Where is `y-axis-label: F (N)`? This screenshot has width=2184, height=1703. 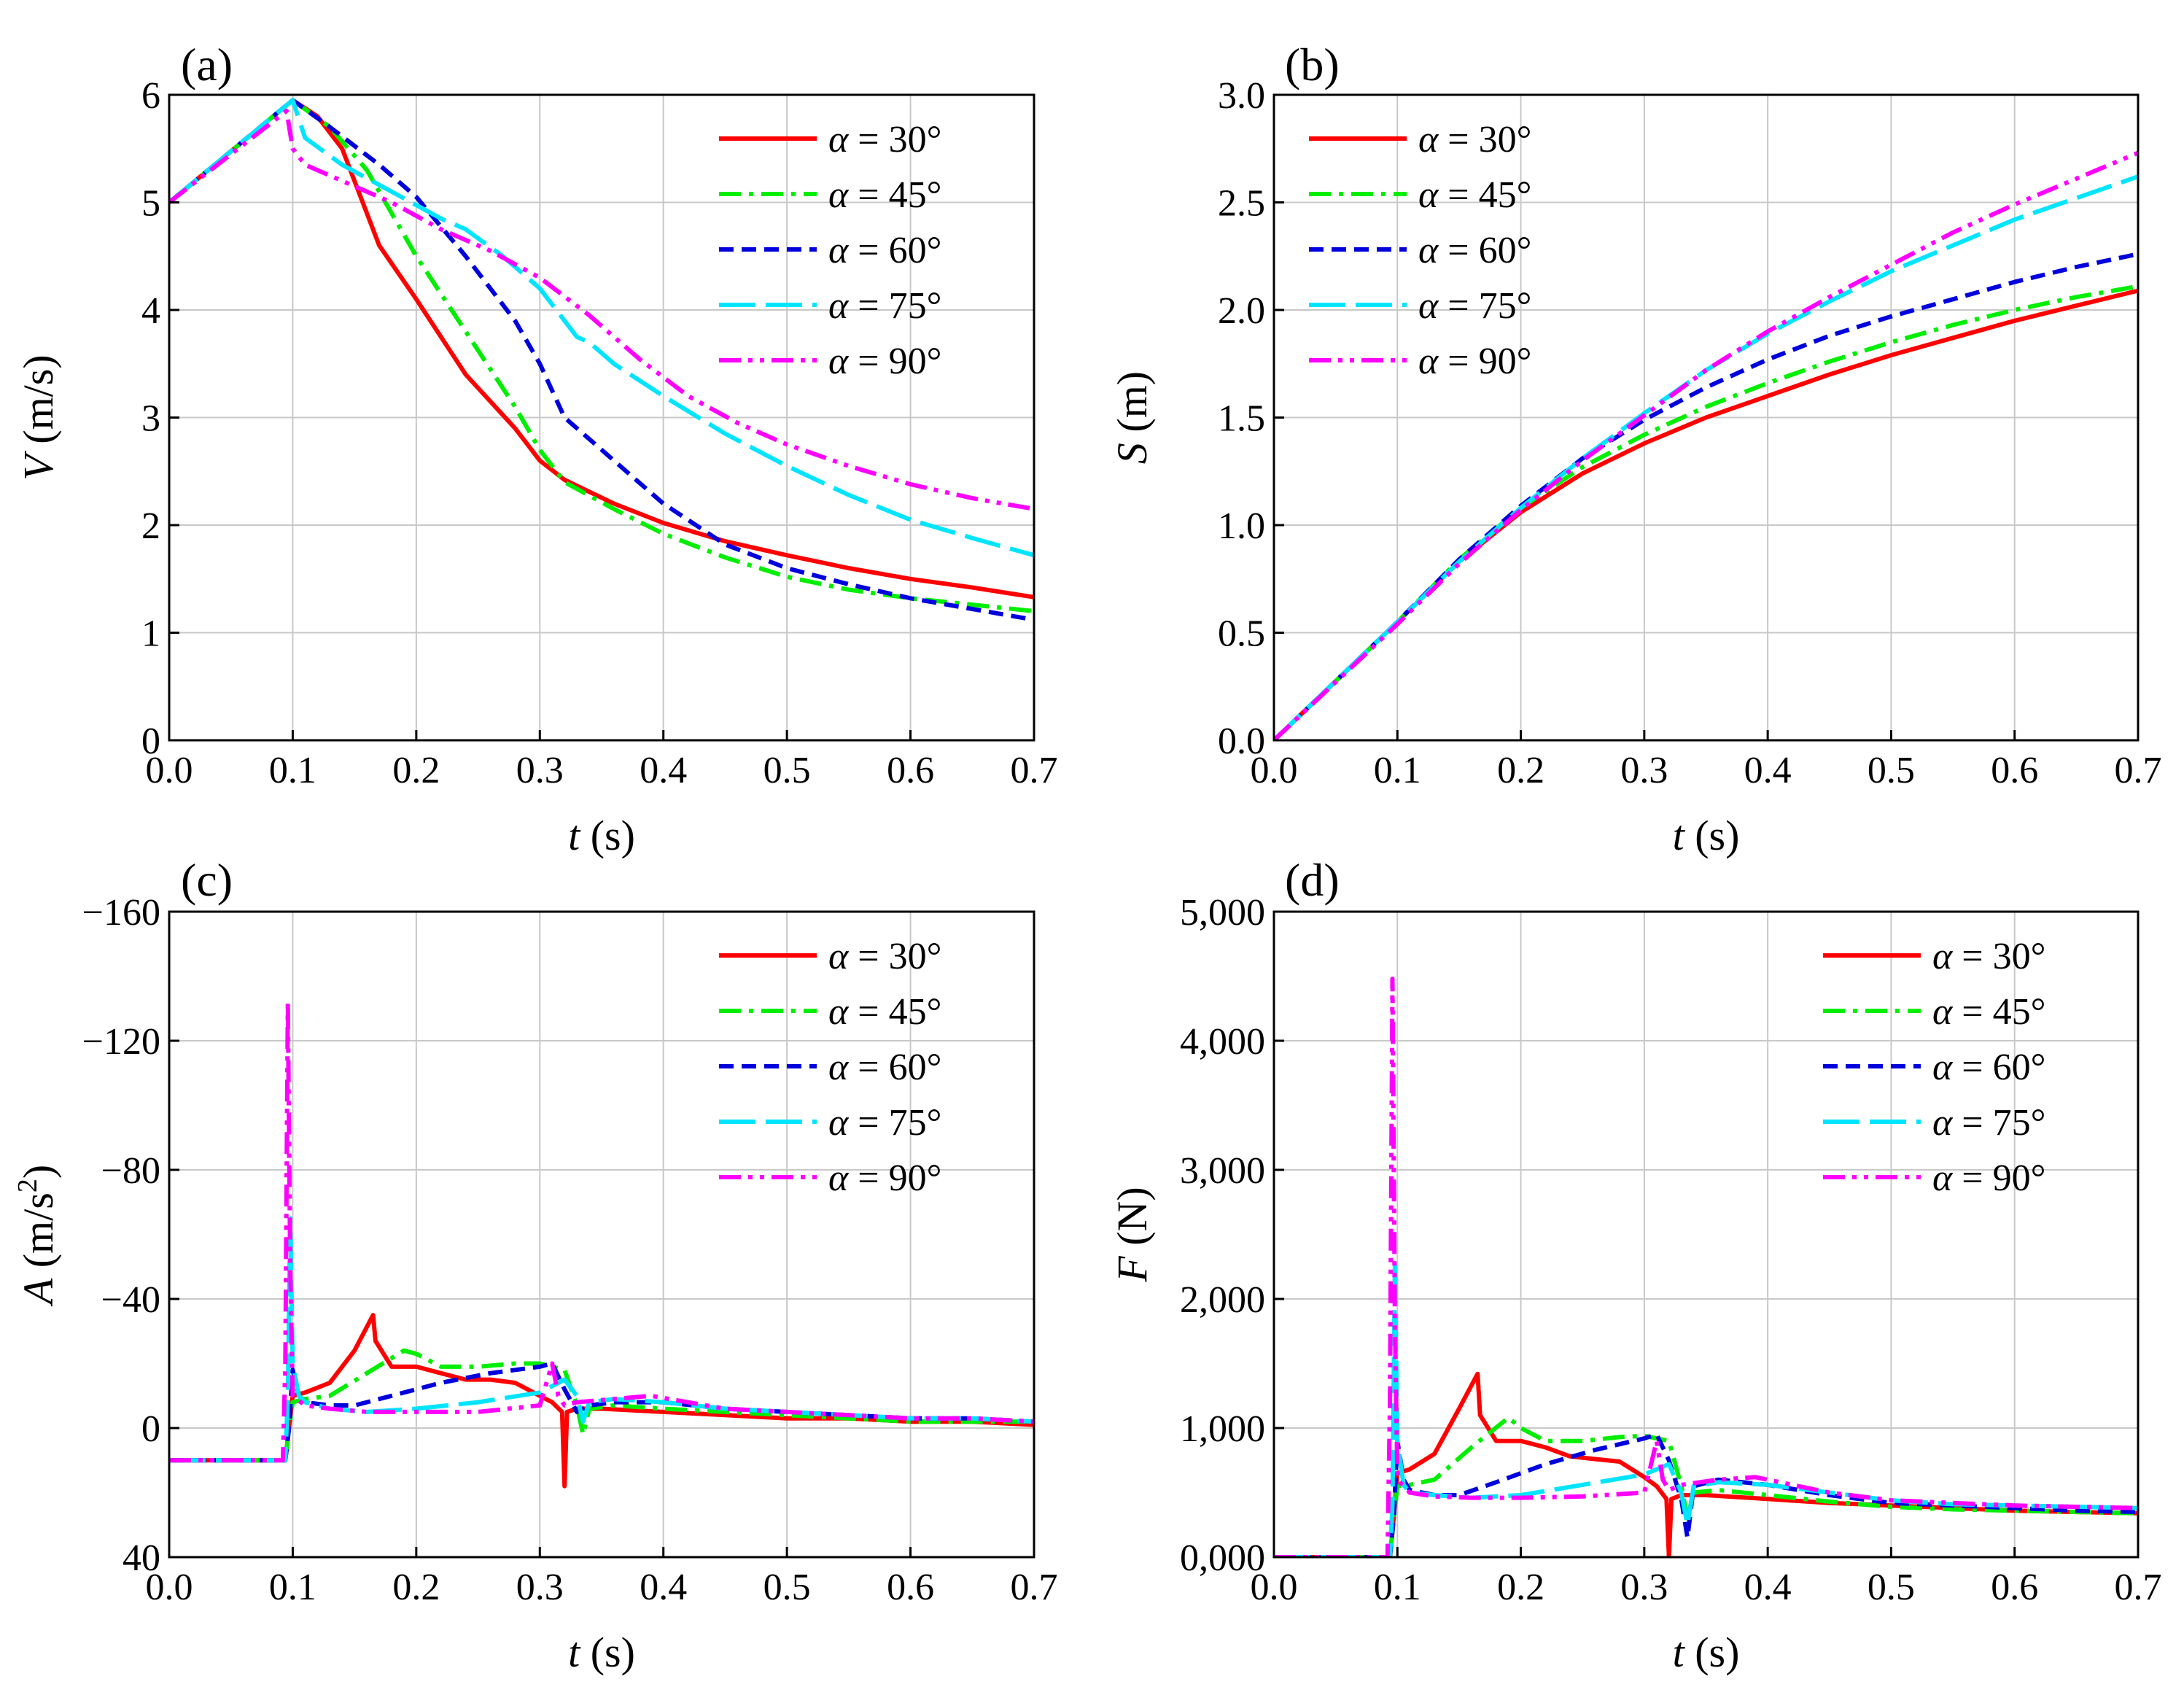
y-axis-label: F (N) is located at coordinates (1132, 1234).